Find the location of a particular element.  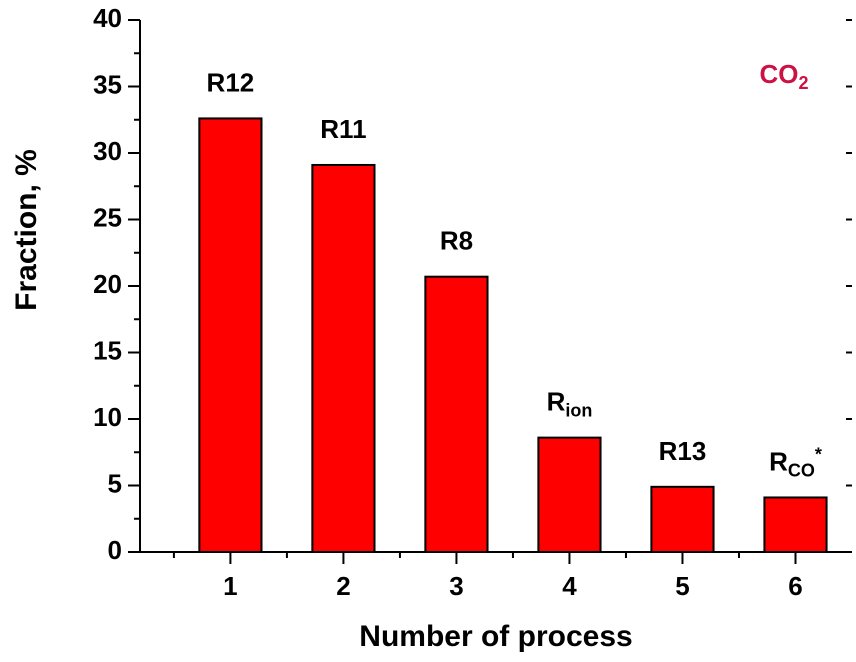

label-base: R12 is located at coordinates (231, 82).